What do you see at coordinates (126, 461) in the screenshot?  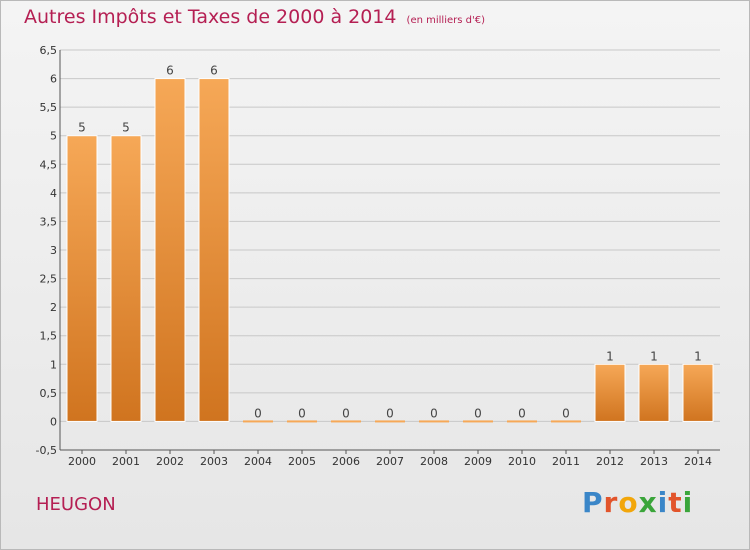 I see `x-tick-label: 2001` at bounding box center [126, 461].